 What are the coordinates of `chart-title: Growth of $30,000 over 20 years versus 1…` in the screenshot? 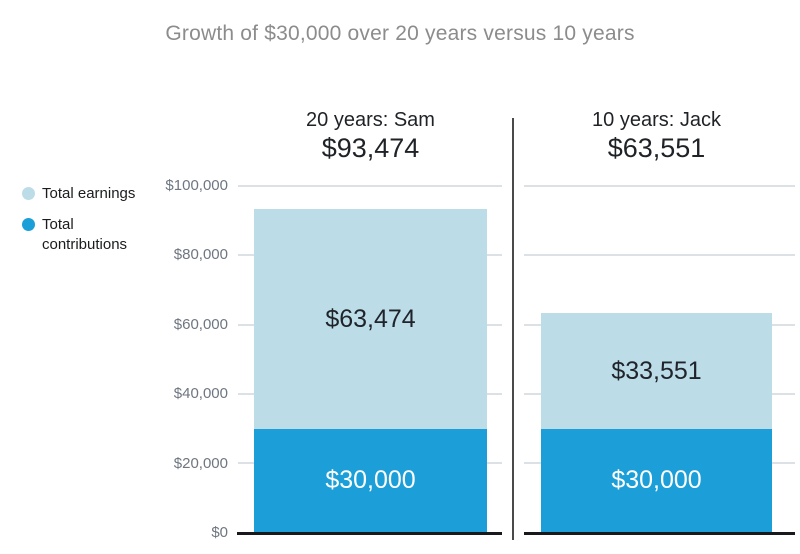 It's located at (400, 33).